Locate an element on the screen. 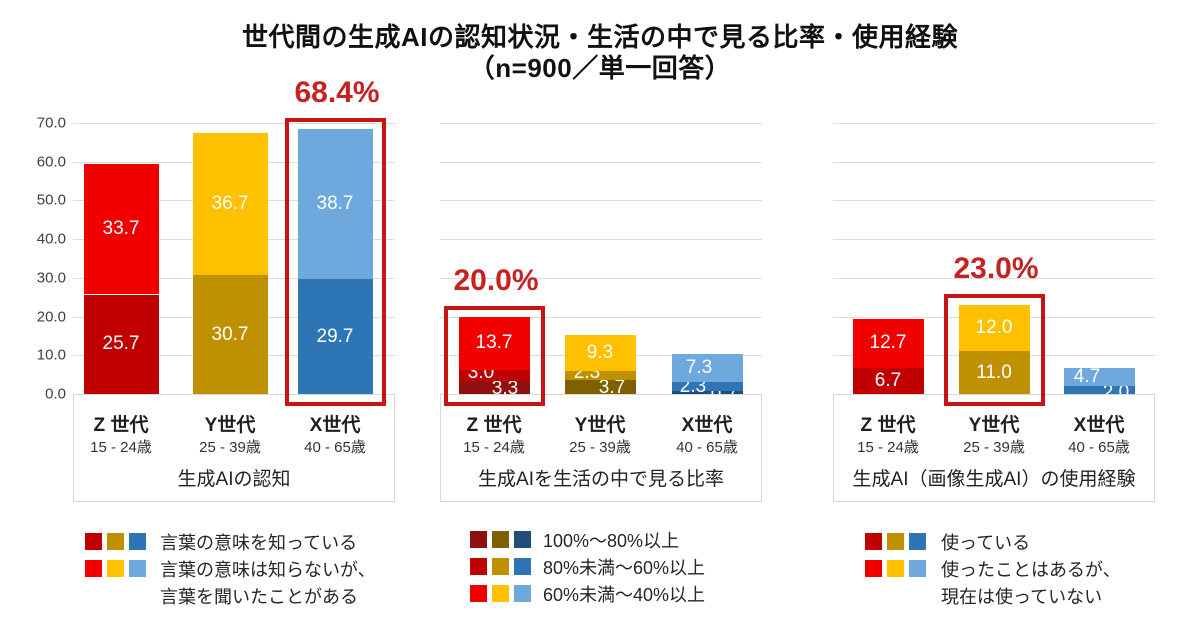 This screenshot has width=1200, height=630. legend-label: 100%〜80%以上 is located at coordinates (611, 541).